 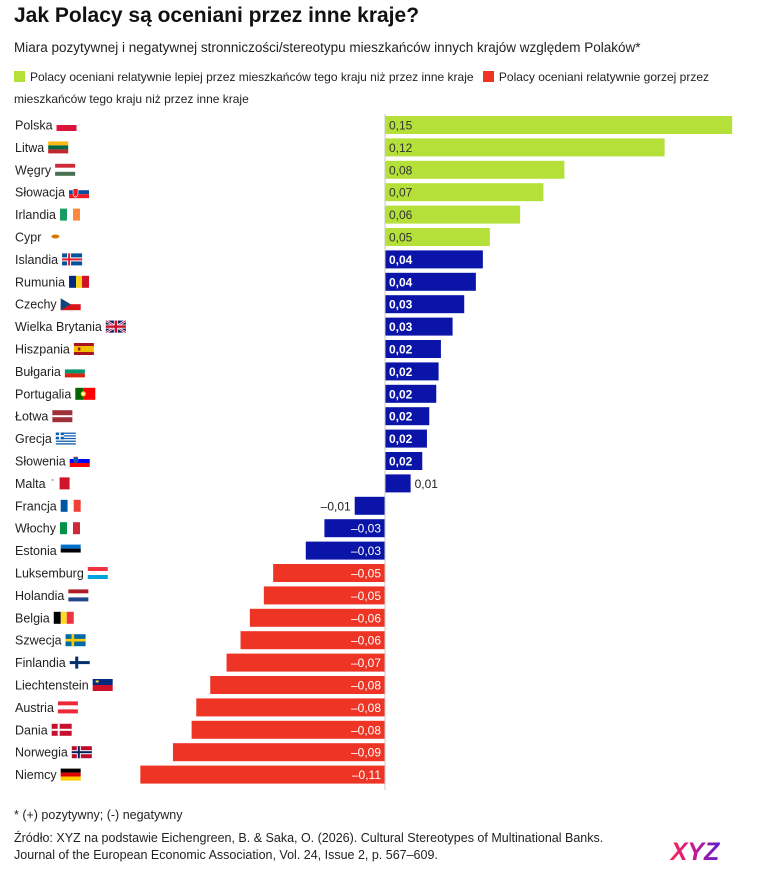 What do you see at coordinates (226, 393) in the screenshot?
I see `bar-row: Portugalia 0,02` at bounding box center [226, 393].